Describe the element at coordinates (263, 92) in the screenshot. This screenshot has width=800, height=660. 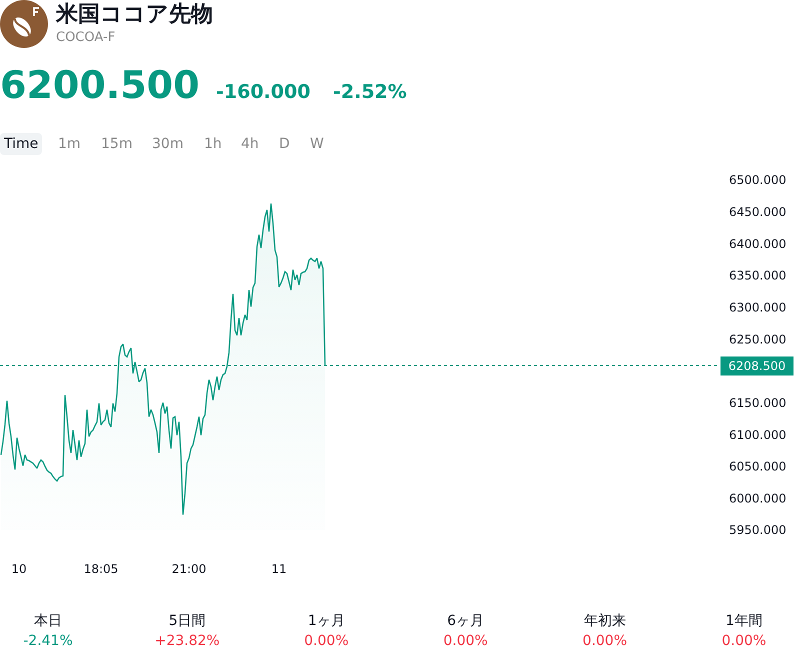
I see `text: -160.000` at that location.